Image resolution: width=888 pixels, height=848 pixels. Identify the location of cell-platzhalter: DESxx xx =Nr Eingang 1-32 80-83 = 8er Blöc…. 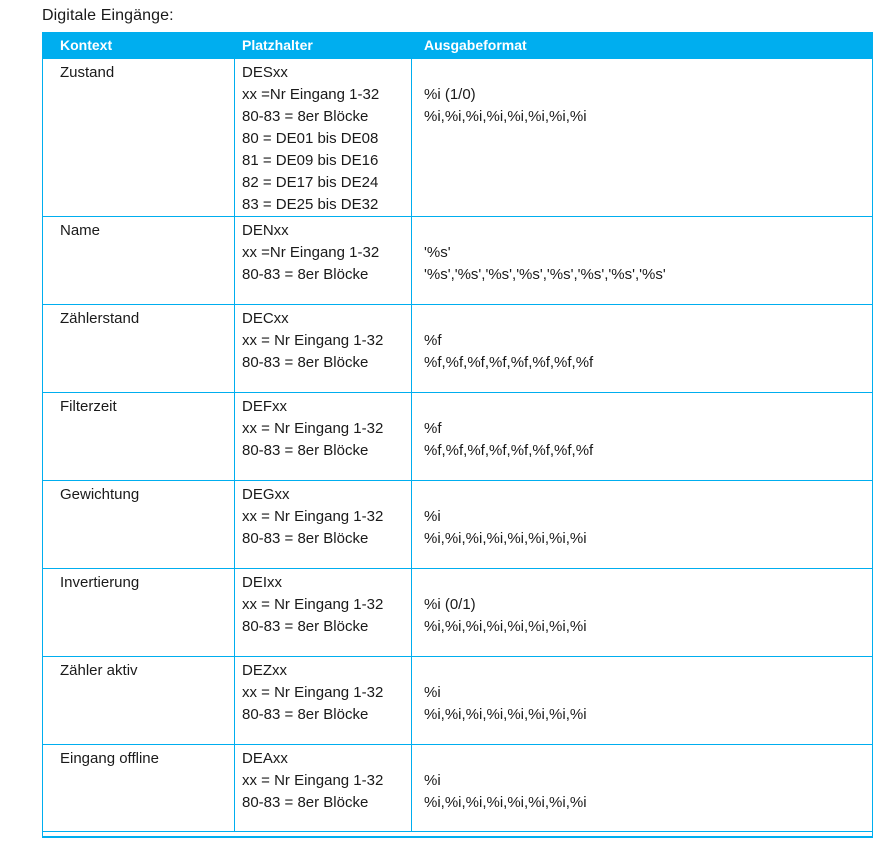
(323, 137).